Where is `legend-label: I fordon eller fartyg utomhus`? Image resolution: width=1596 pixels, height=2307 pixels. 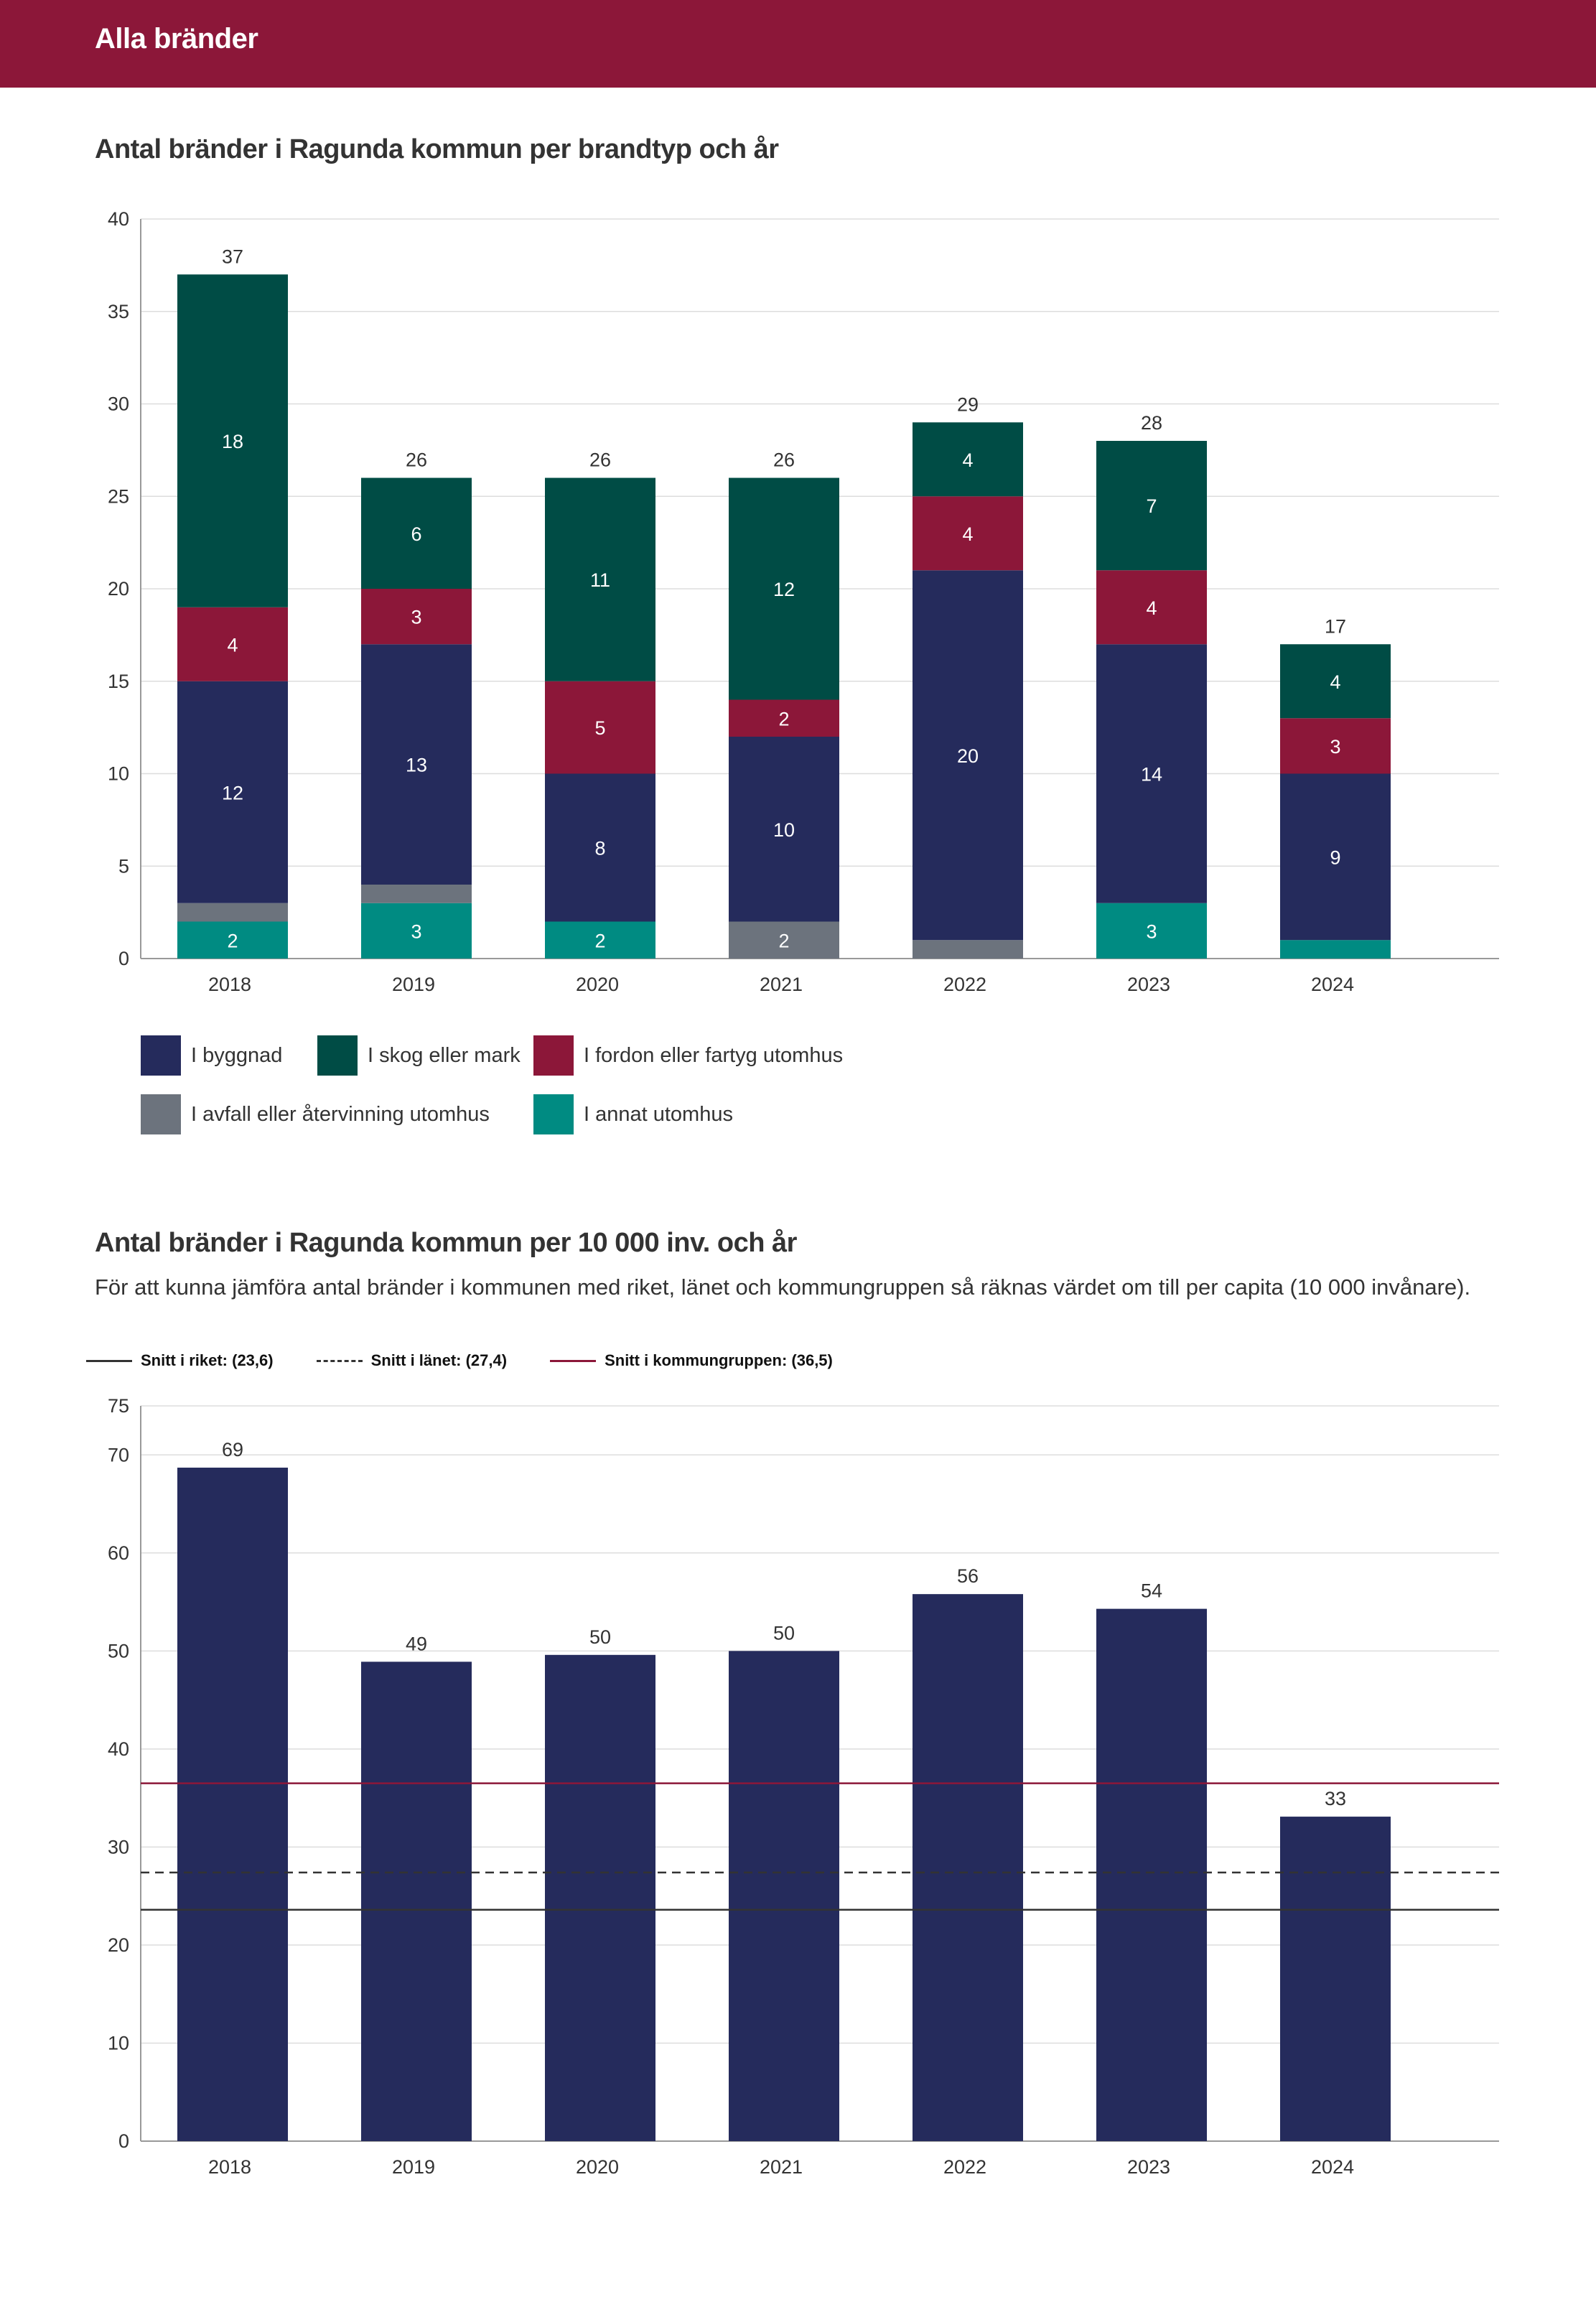
legend-label: I fordon eller fartyg utomhus is located at coordinates (714, 1055).